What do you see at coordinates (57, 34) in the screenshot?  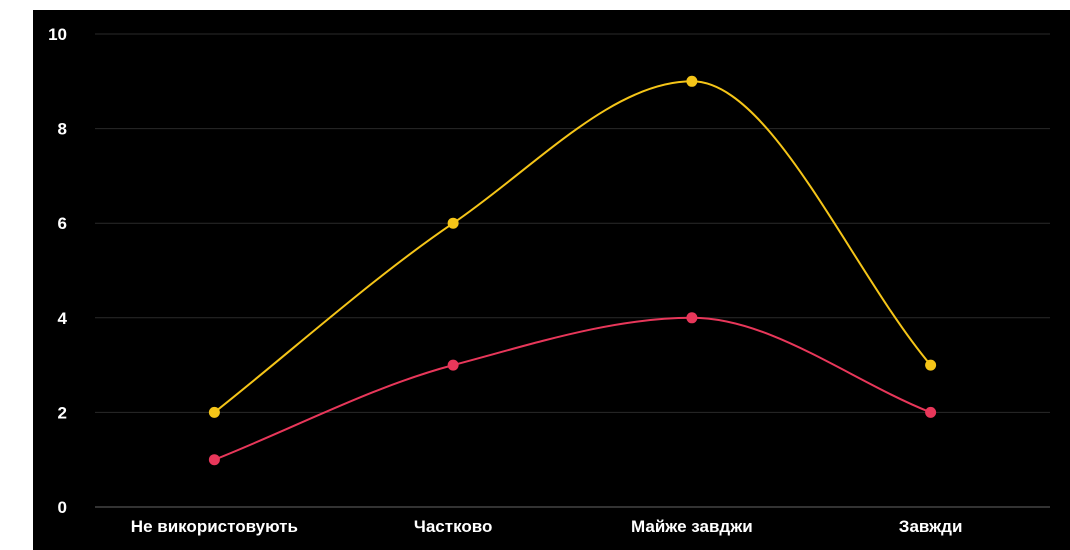 I see `y-tick-label: 10` at bounding box center [57, 34].